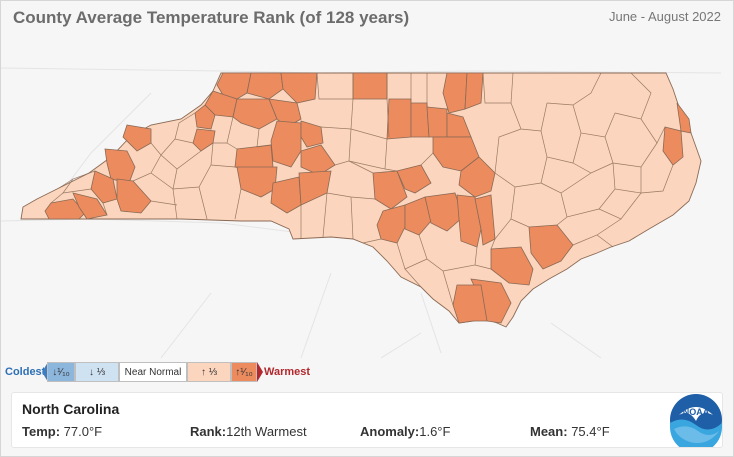 The image size is (734, 457). What do you see at coordinates (61, 372) in the screenshot?
I see `legend-coldest-tenth: ↓¹⁄₁₀` at bounding box center [61, 372].